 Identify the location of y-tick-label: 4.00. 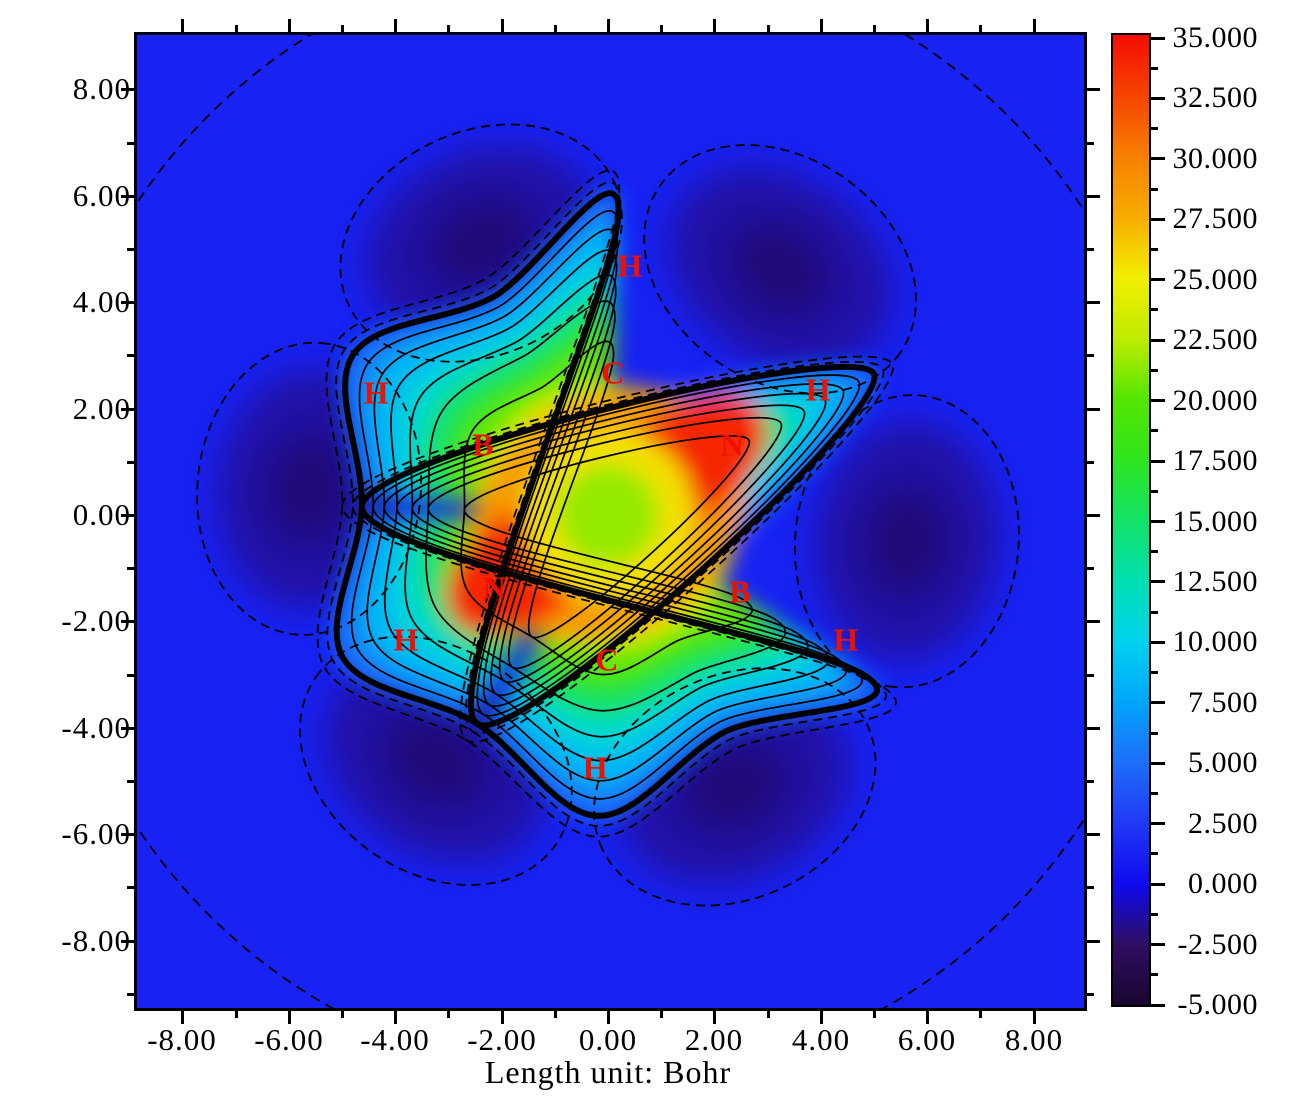
(101, 301).